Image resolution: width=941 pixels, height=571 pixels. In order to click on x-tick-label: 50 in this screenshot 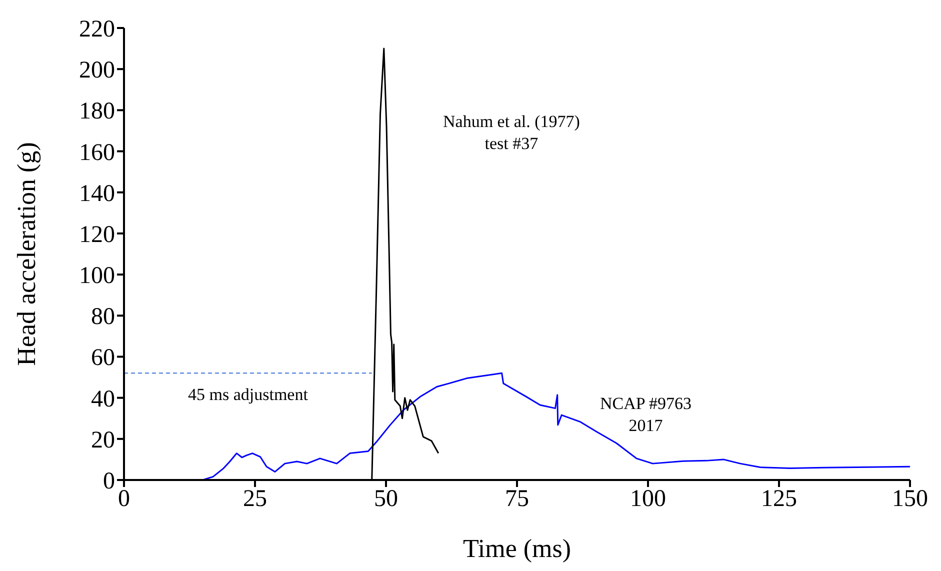, I will do `click(386, 499)`.